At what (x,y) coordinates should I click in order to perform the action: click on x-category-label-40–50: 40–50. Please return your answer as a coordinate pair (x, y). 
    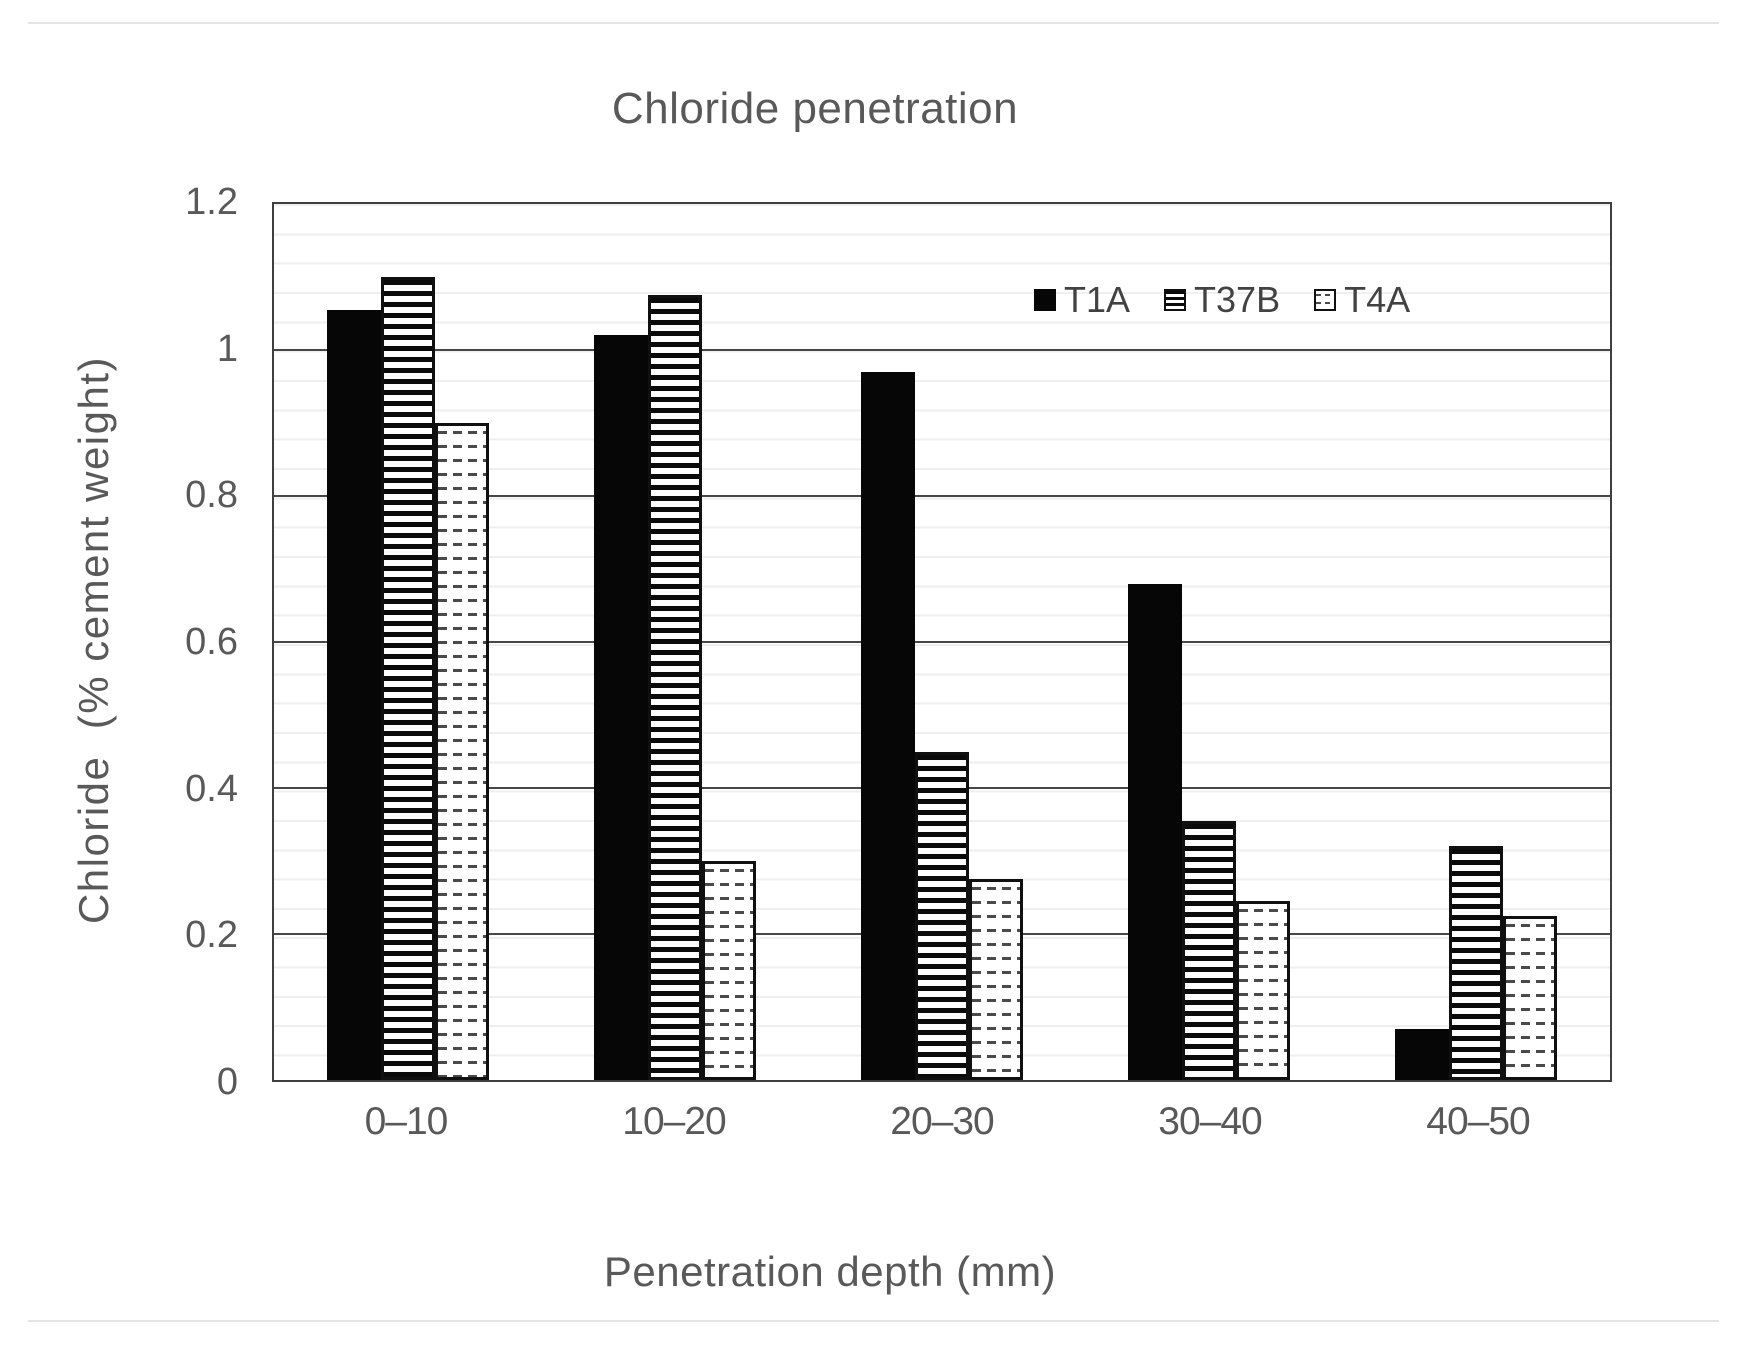
    Looking at the image, I should click on (1478, 1121).